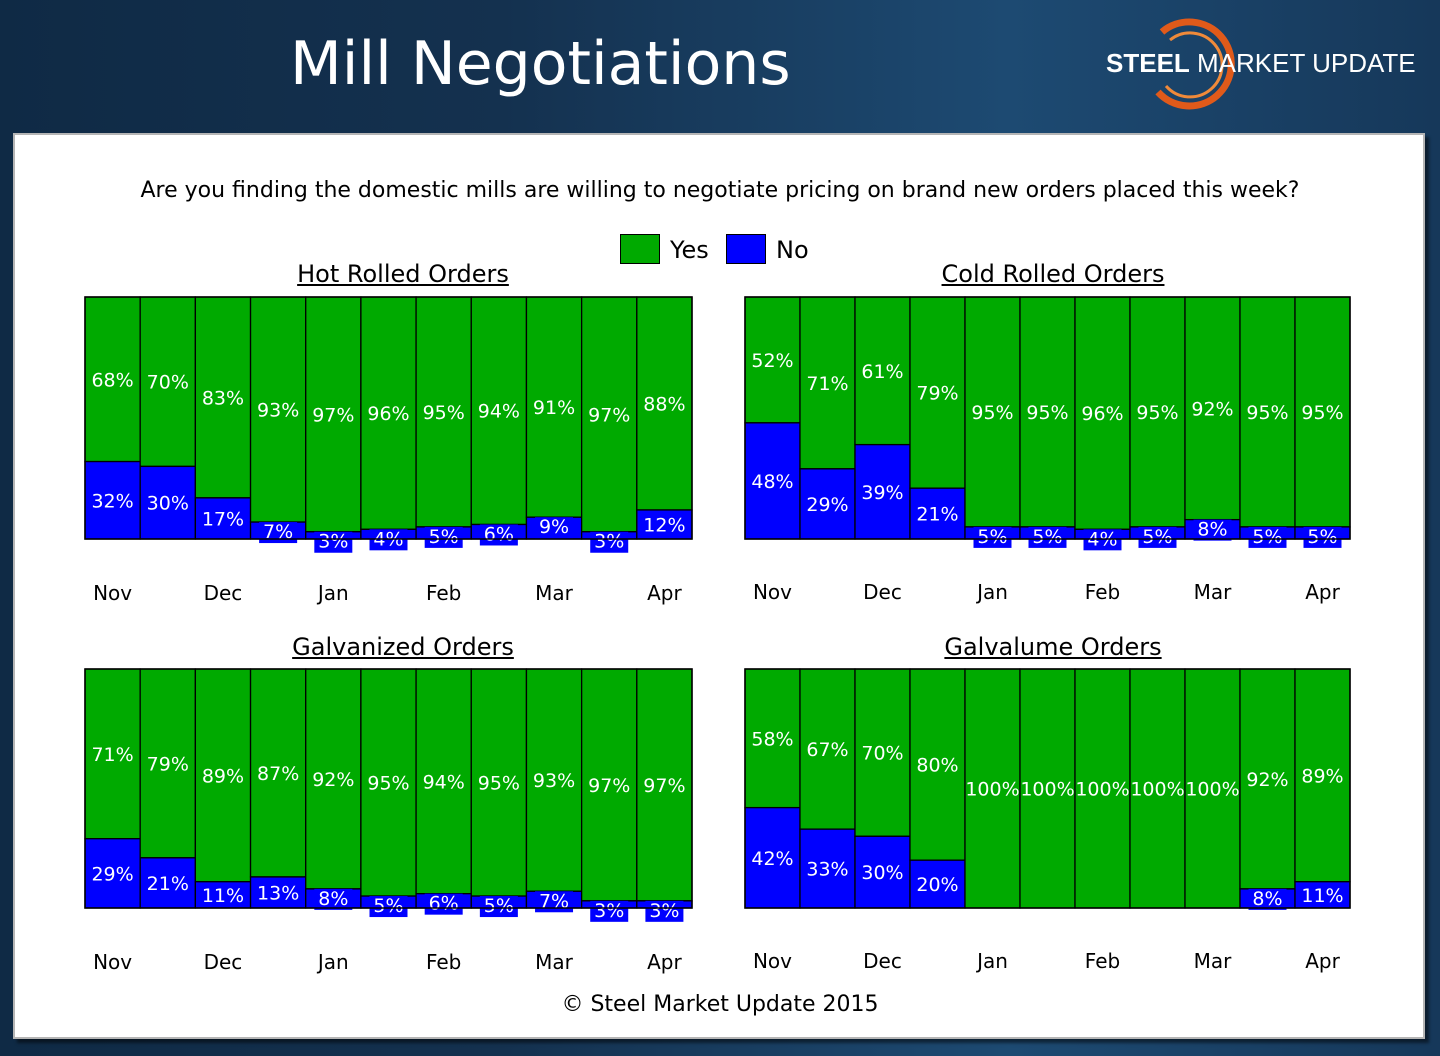 This screenshot has height=1056, width=1440. I want to click on galvanized-label-yes-5: 95%, so click(388, 784).